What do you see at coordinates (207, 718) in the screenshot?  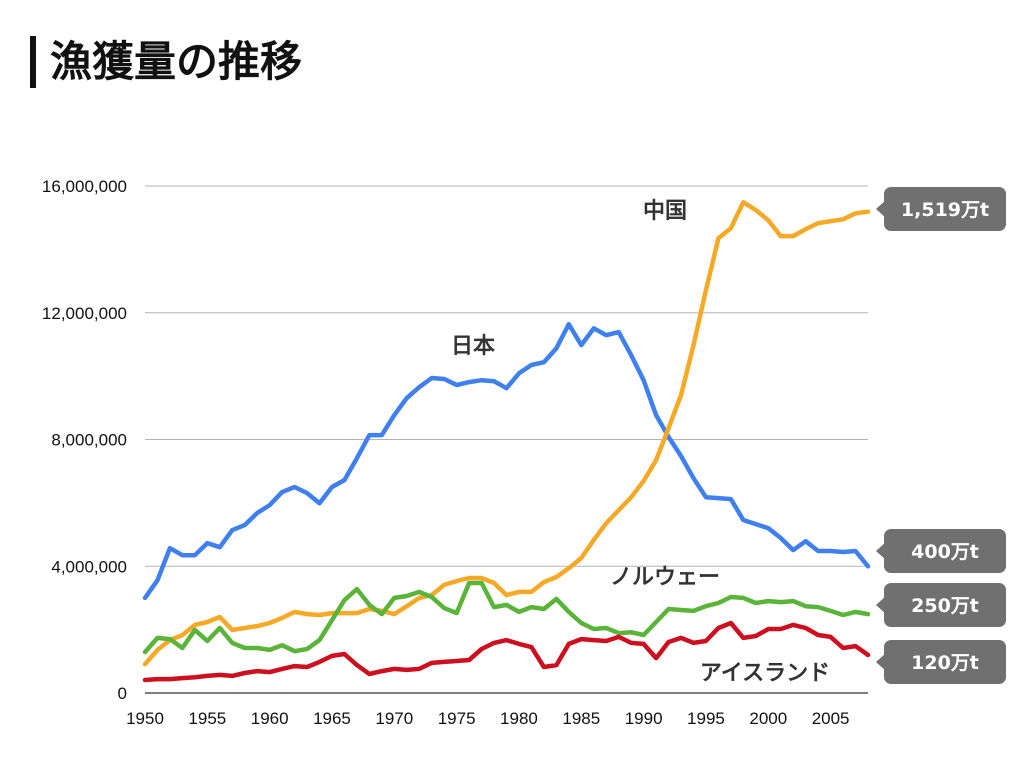 I see `x-tick-label: 1955` at bounding box center [207, 718].